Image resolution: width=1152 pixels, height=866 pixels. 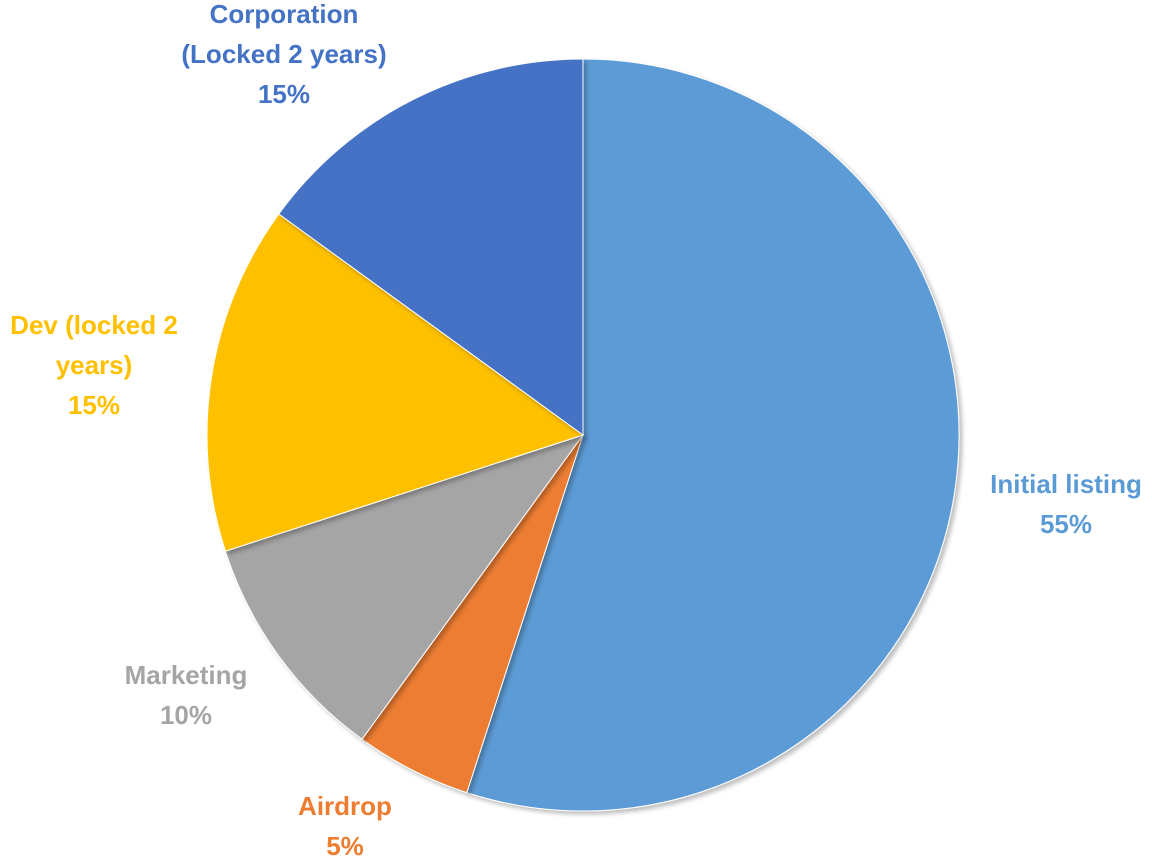 What do you see at coordinates (431, 247) in the screenshot?
I see `pie-slice-corporation` at bounding box center [431, 247].